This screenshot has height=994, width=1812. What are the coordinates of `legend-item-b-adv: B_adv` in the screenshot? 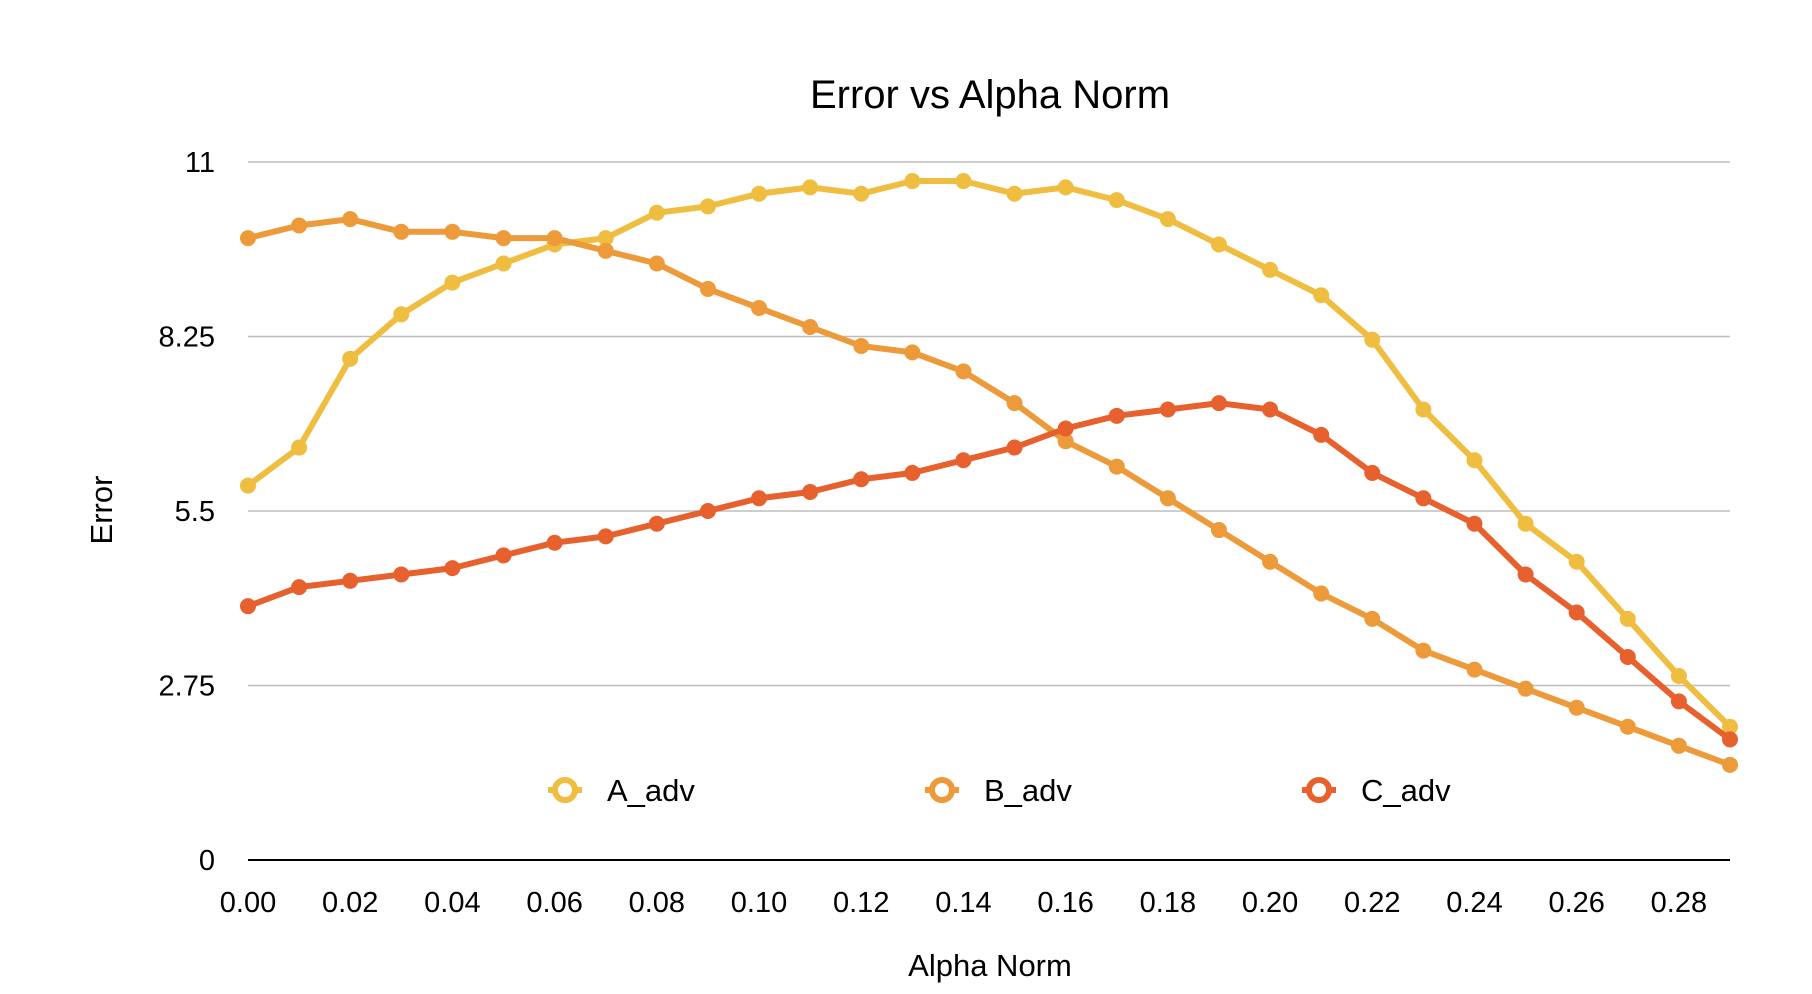 It's located at (998, 790).